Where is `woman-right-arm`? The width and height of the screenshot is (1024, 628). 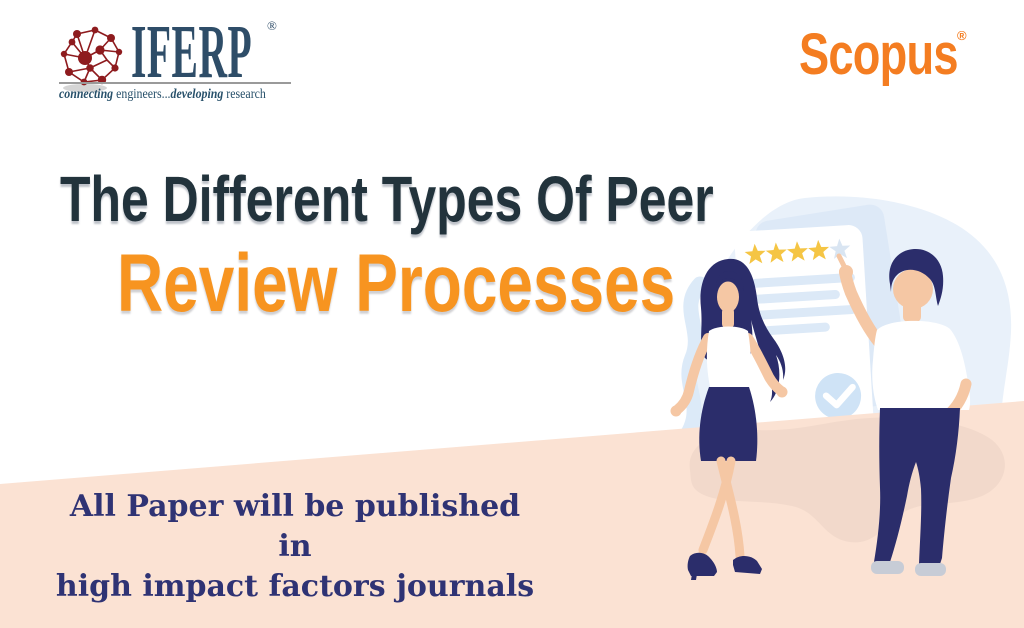 woman-right-arm is located at coordinates (764, 364).